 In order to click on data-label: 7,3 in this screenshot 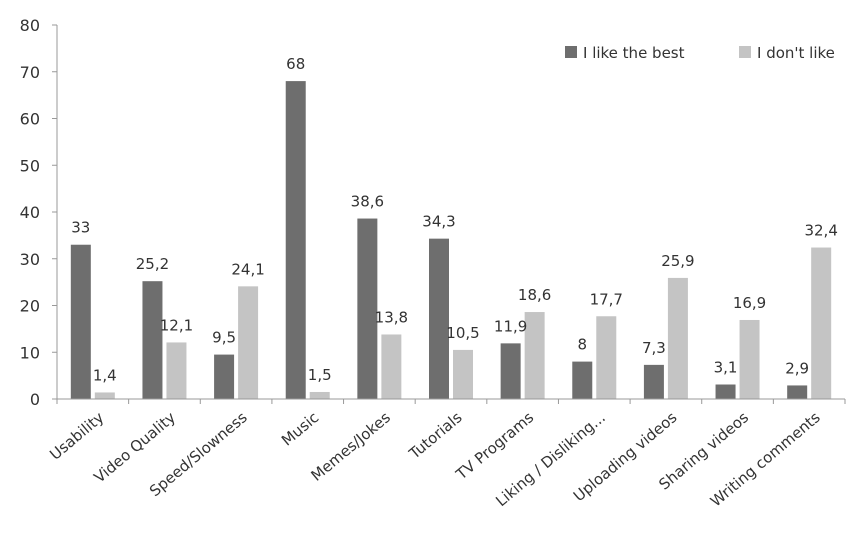, I will do `click(654, 348)`.